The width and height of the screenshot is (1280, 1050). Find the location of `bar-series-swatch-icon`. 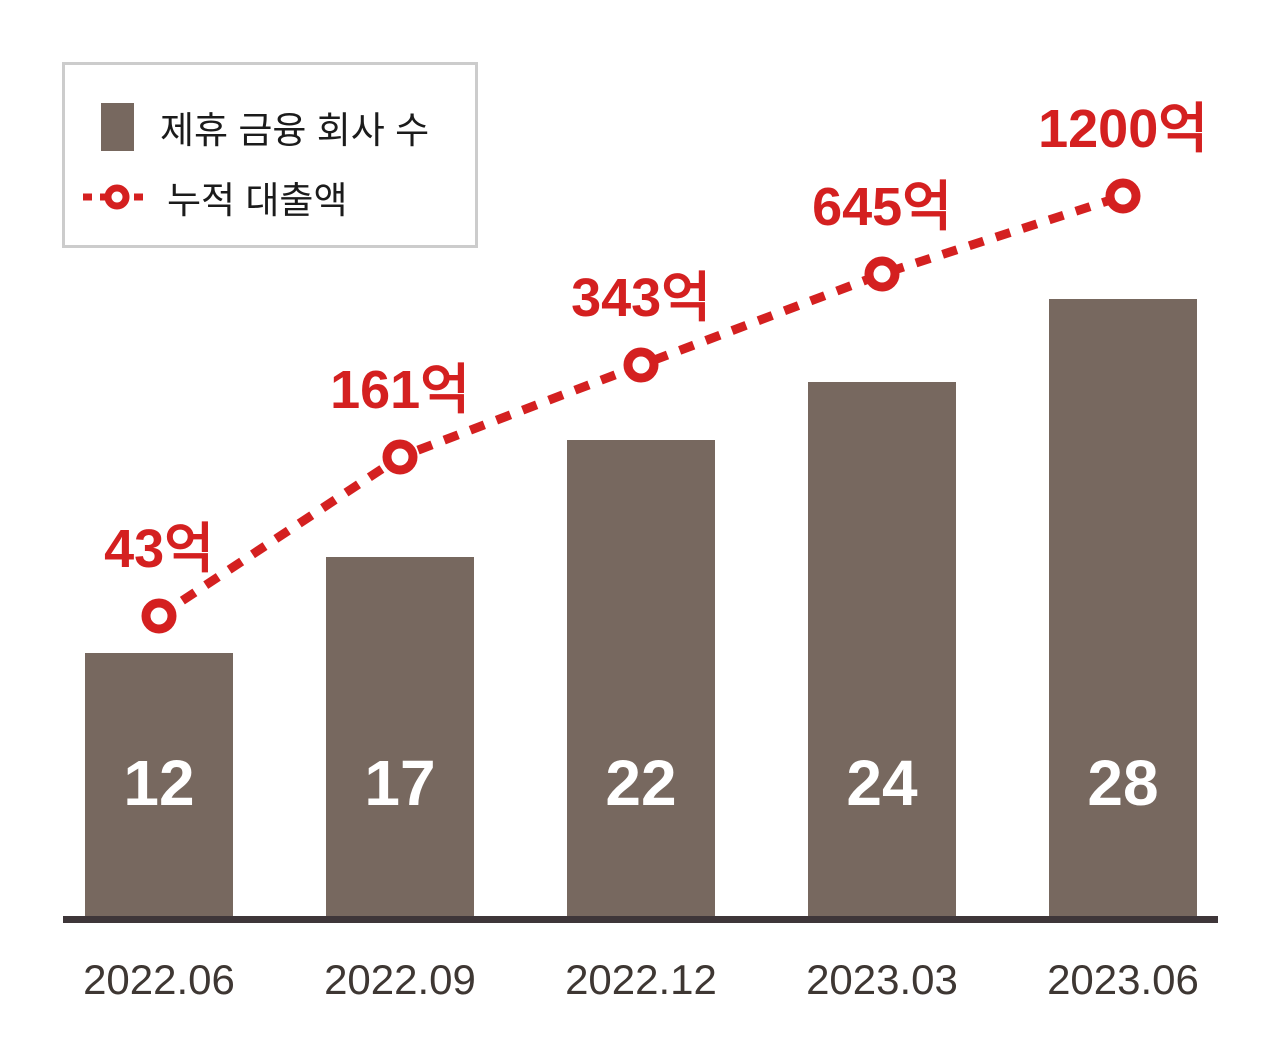

bar-series-swatch-icon is located at coordinates (117, 127).